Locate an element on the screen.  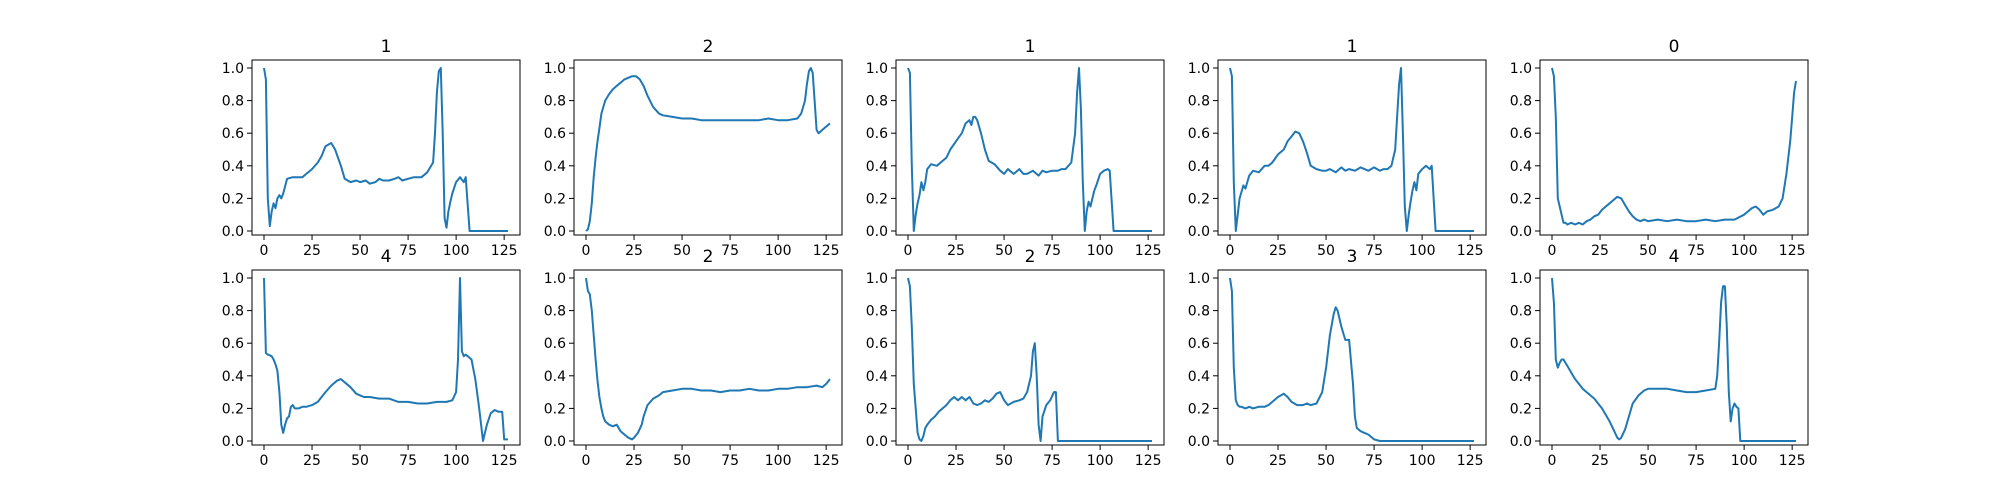
subplot-title: 1 is located at coordinates (1352, 47).